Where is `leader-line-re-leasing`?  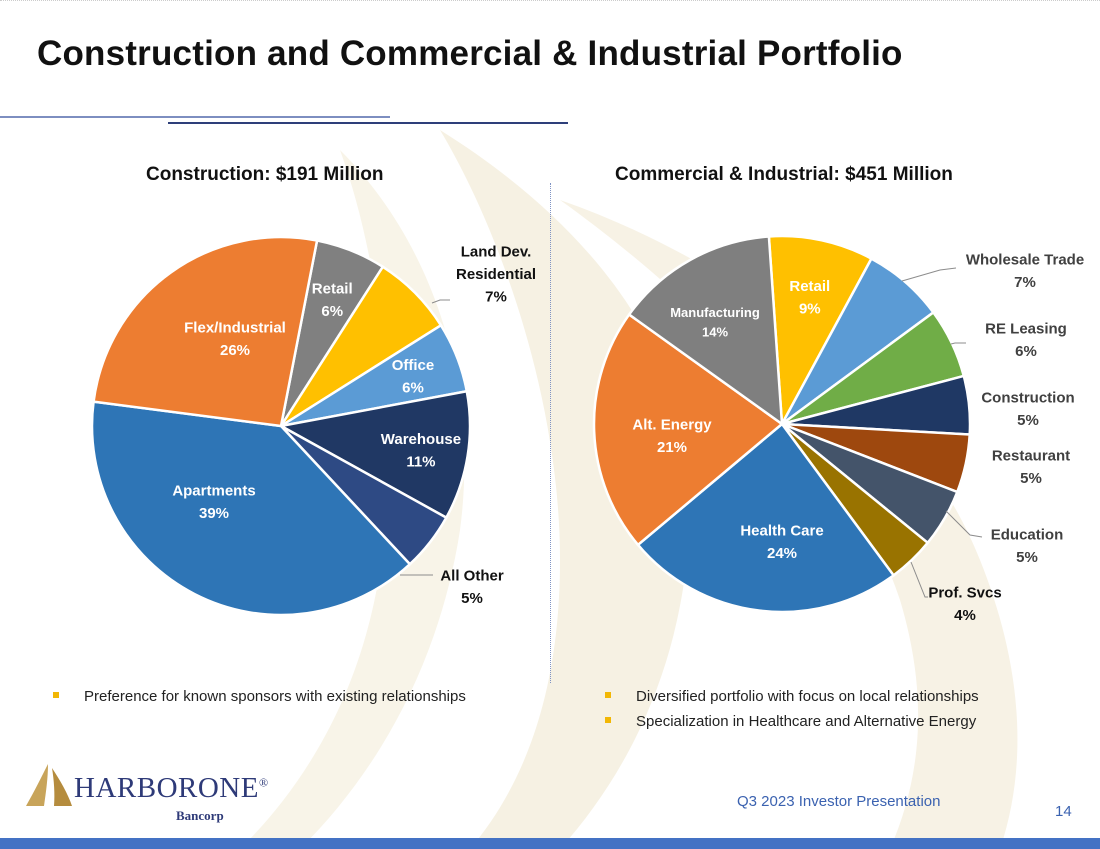 leader-line-re-leasing is located at coordinates (958, 343).